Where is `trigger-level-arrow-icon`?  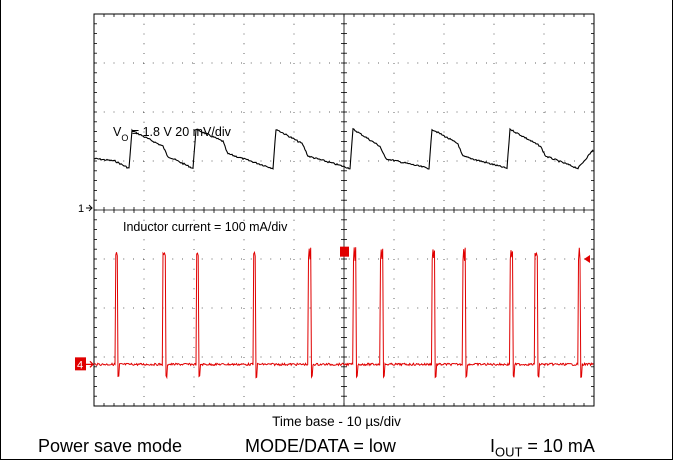 trigger-level-arrow-icon is located at coordinates (587, 259).